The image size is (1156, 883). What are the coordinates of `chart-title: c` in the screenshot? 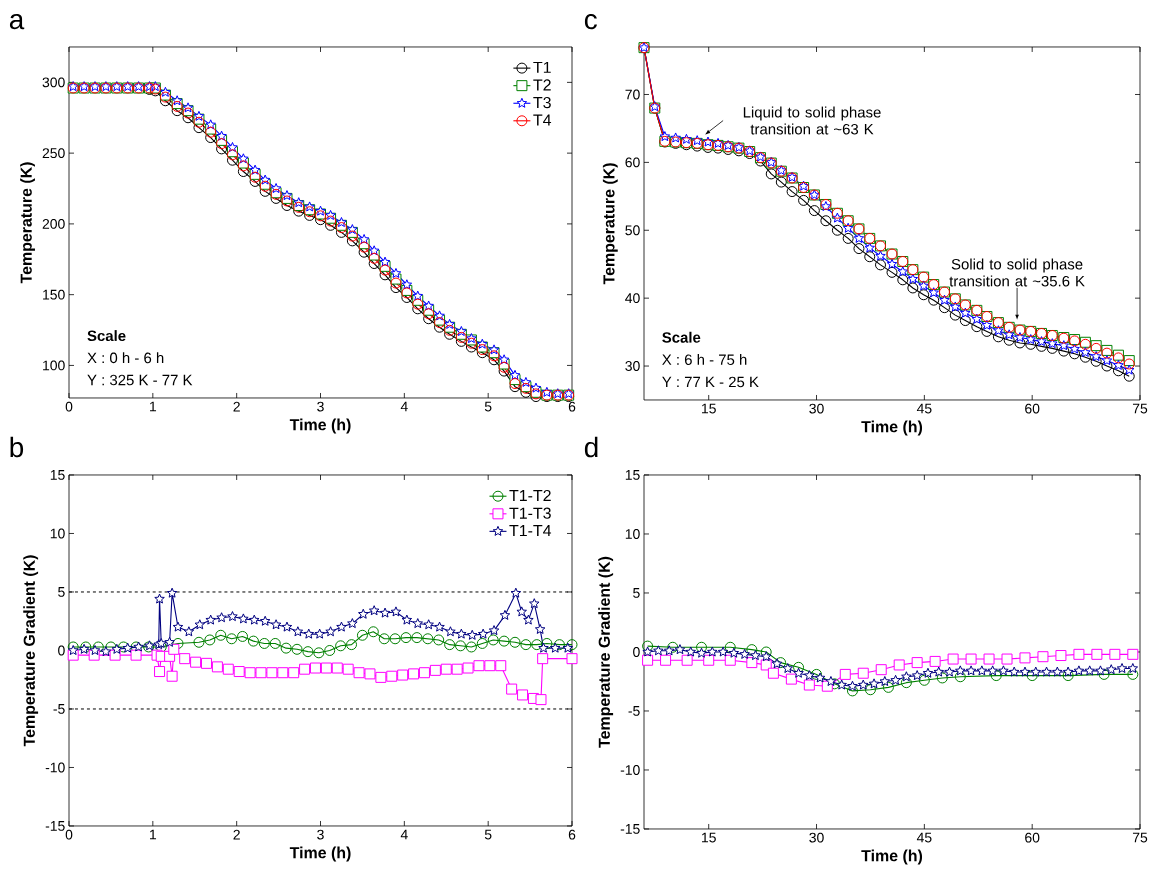 It's located at (590, 22).